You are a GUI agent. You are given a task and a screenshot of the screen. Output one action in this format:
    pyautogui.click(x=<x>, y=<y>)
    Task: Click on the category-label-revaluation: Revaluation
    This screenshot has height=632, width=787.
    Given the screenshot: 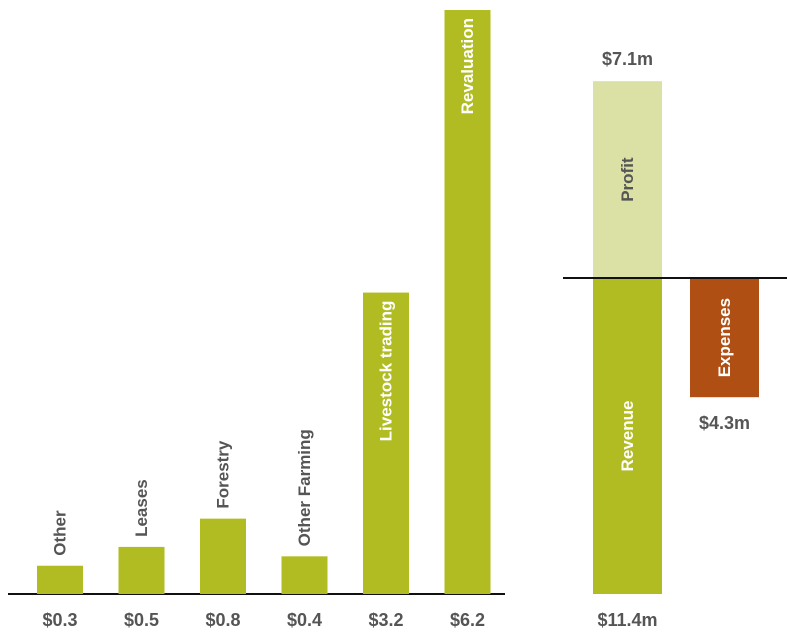 What is the action you would take?
    pyautogui.click(x=467, y=66)
    